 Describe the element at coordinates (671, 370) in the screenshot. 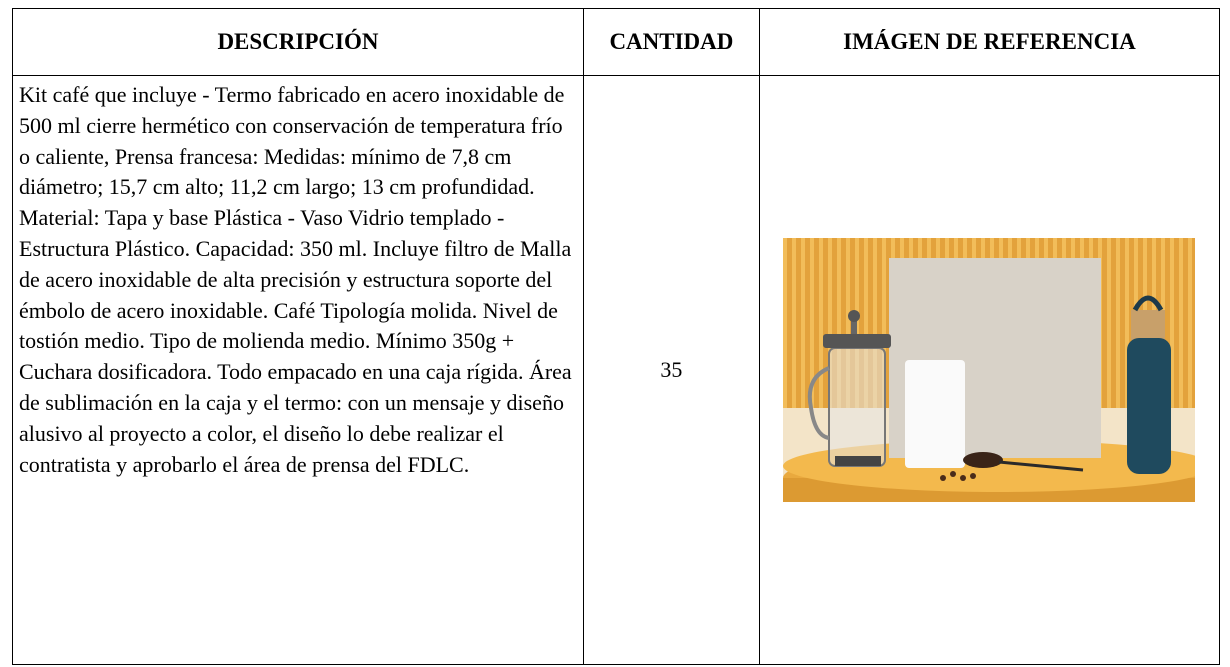

I see `quantity-cell: 35` at that location.